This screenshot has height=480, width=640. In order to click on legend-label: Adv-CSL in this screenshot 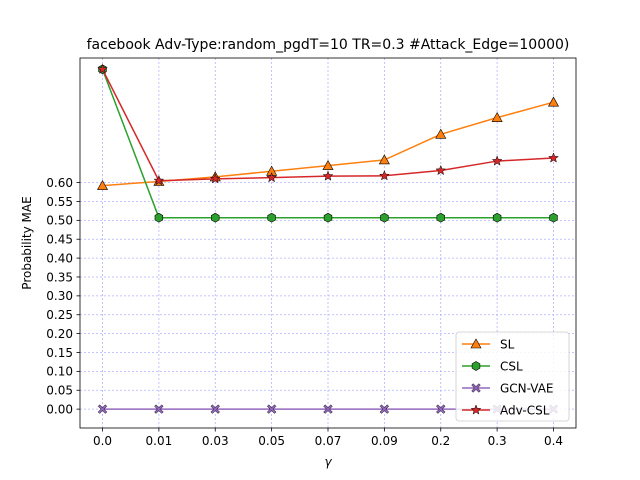, I will do `click(525, 410)`.